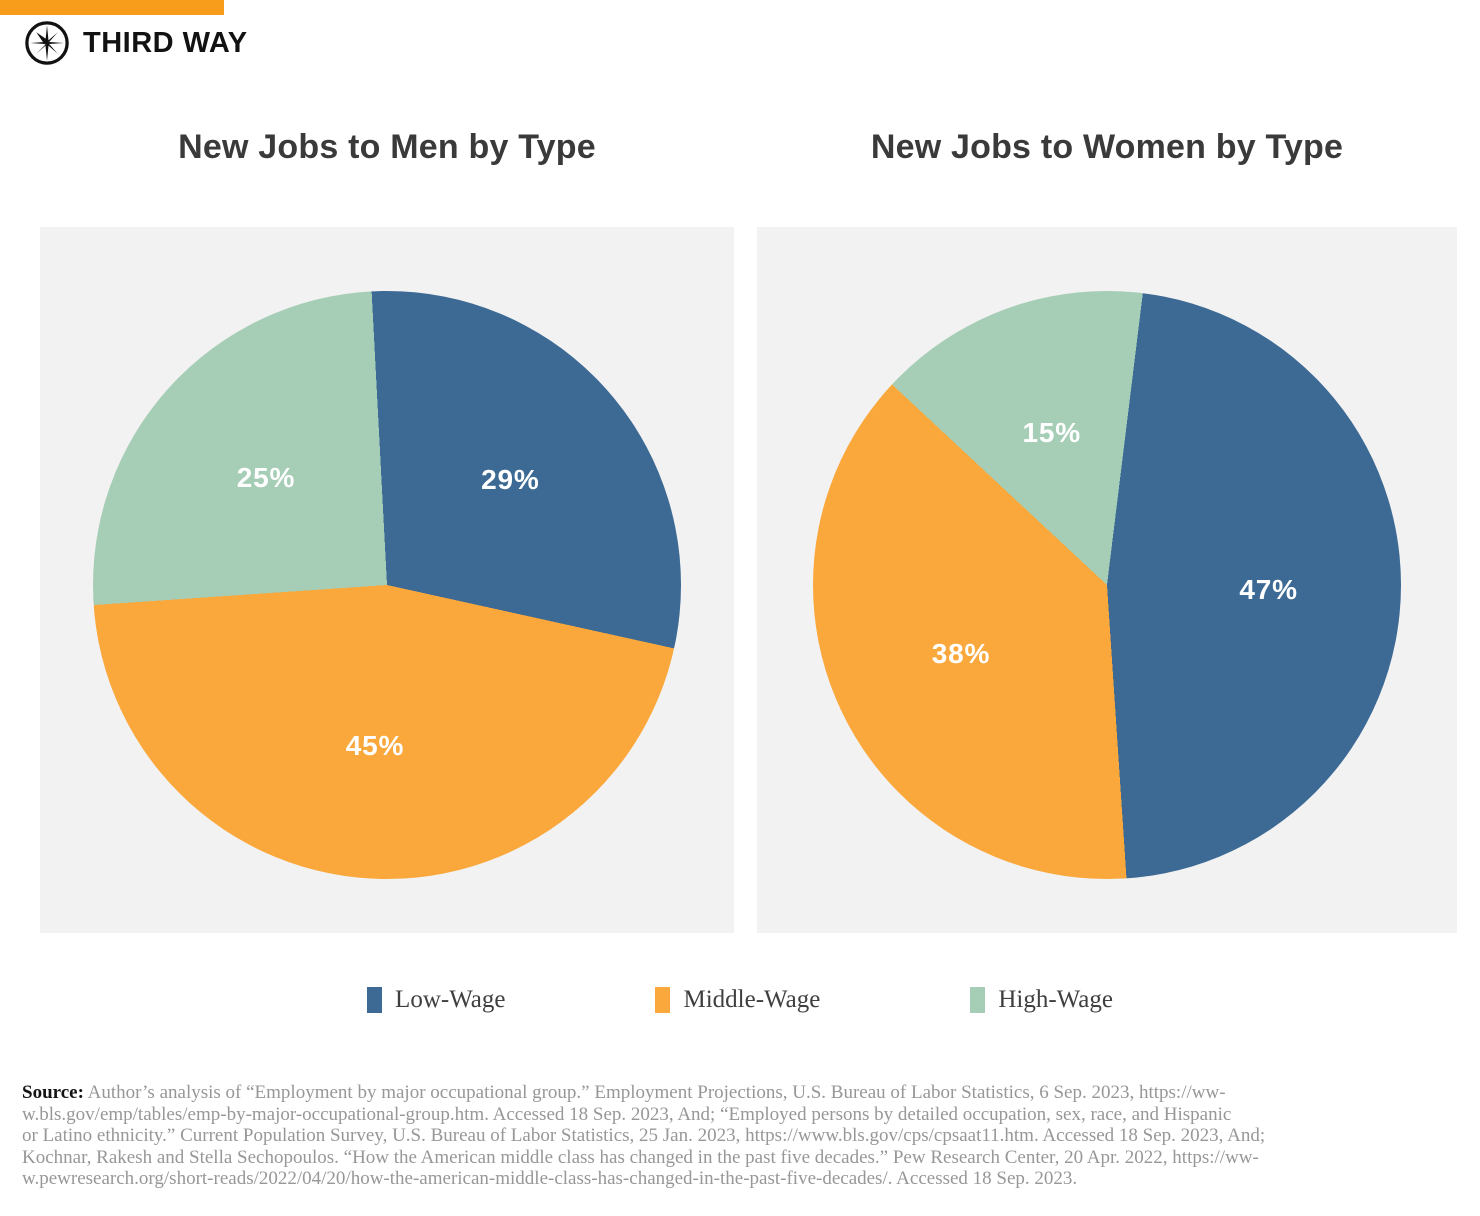 The width and height of the screenshot is (1480, 1216). I want to click on brand-accent-bar, so click(112, 7).